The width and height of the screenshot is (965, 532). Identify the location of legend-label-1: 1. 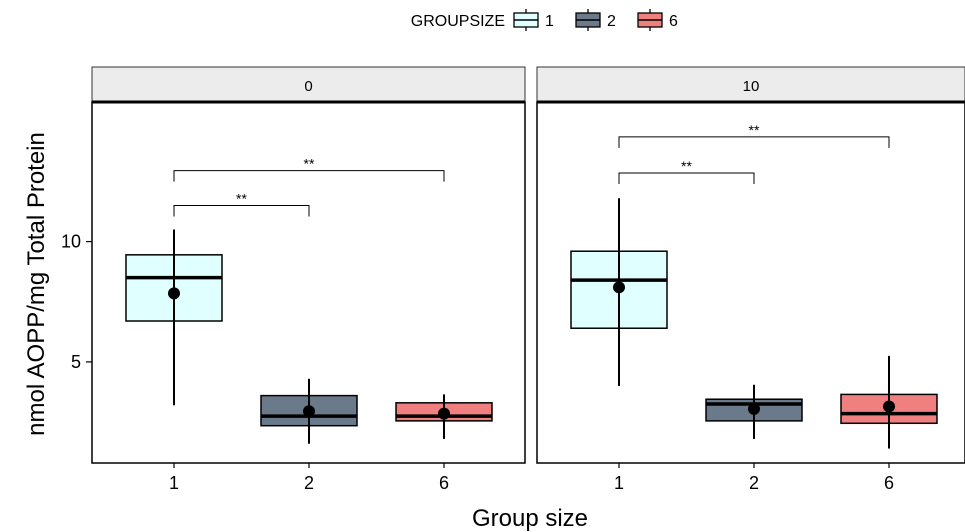
(549, 21).